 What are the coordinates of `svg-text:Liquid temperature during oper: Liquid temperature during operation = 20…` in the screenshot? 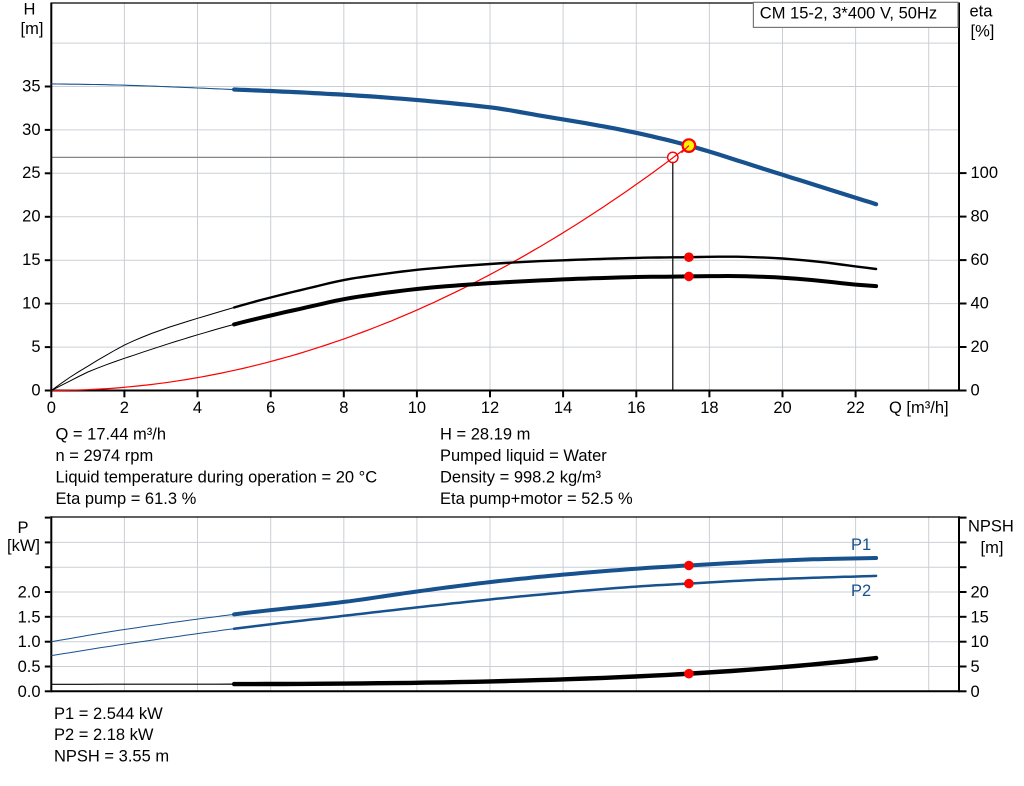 It's located at (217, 477).